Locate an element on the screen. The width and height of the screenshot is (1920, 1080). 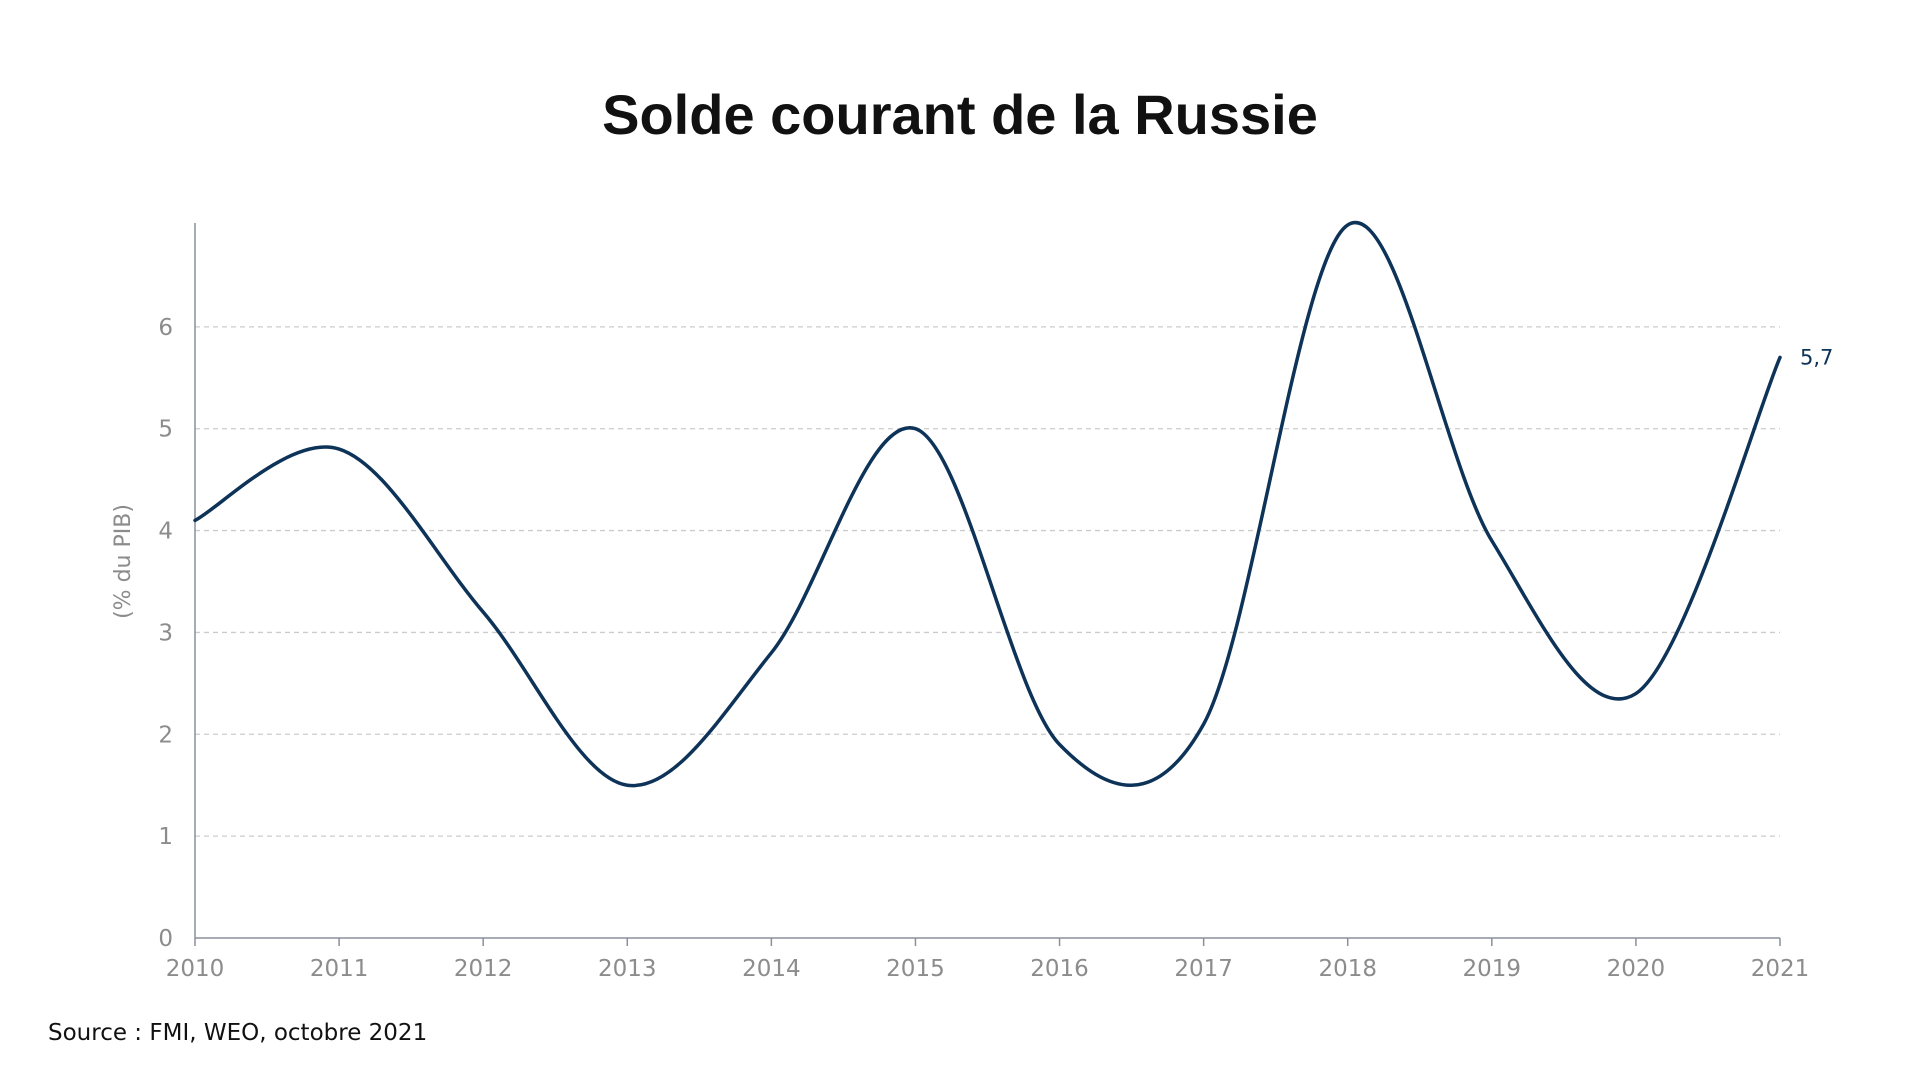
y-tick-label: 6 is located at coordinates (165, 328).